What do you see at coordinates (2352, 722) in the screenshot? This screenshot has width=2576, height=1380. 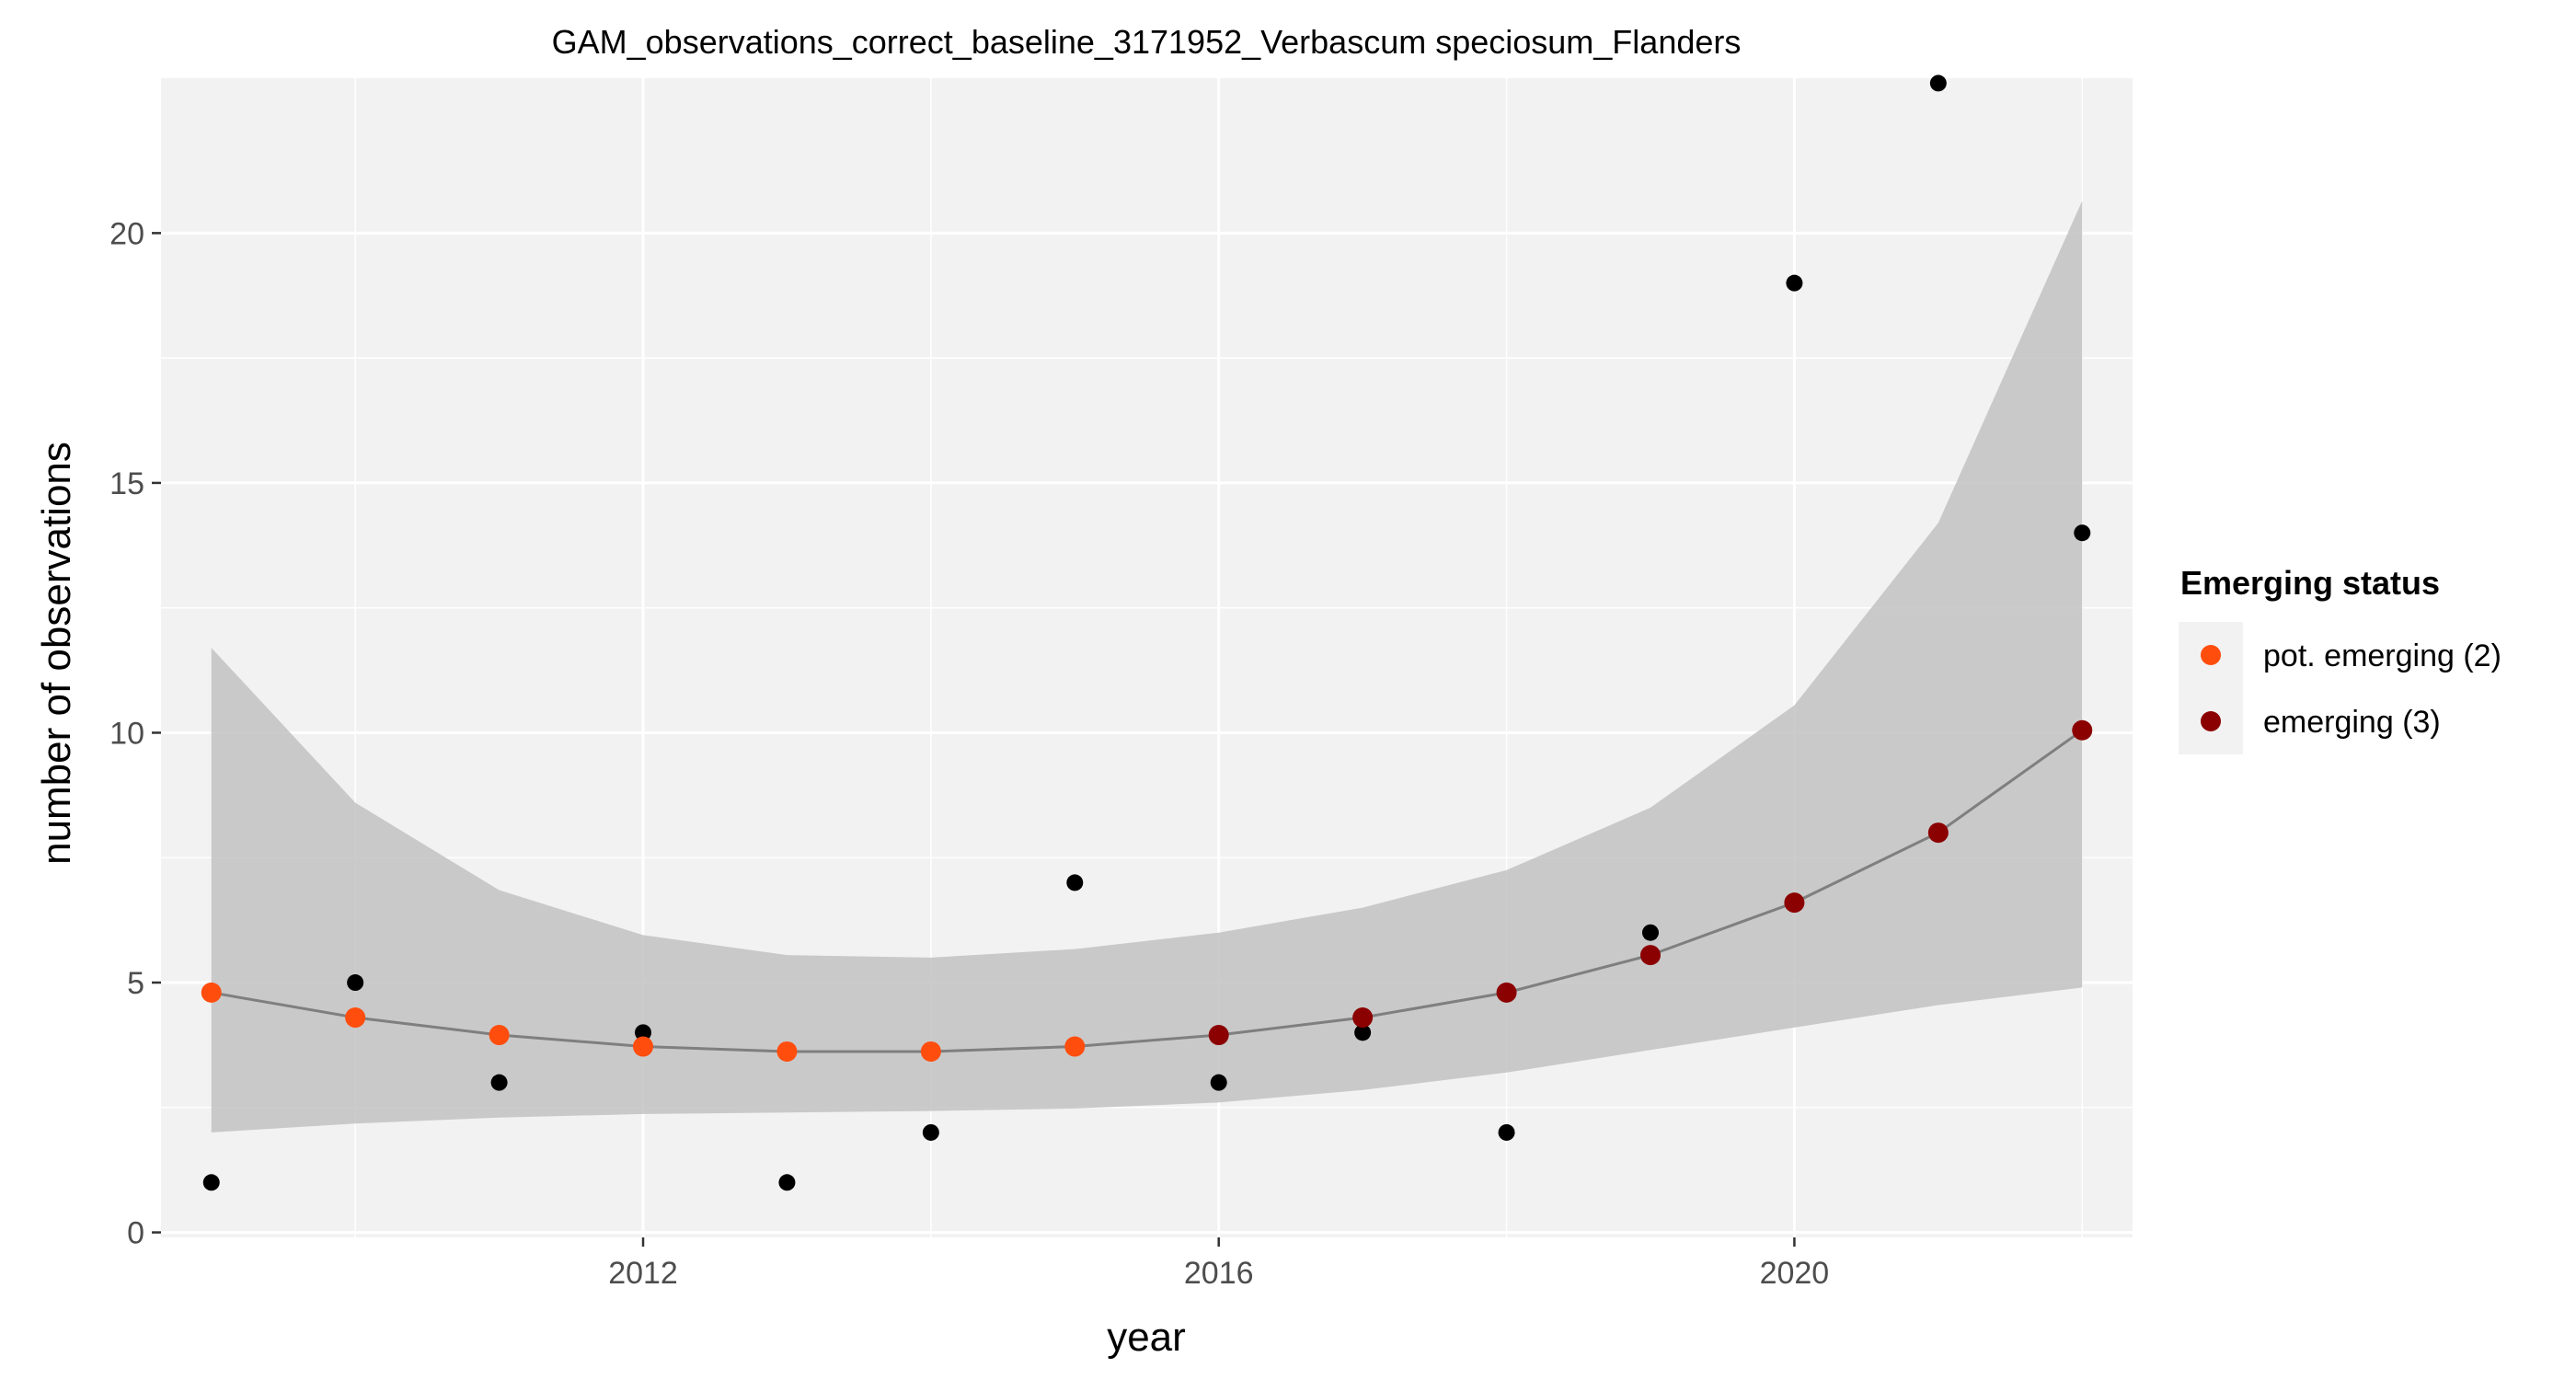 I see `legend-label: emerging (3)` at bounding box center [2352, 722].